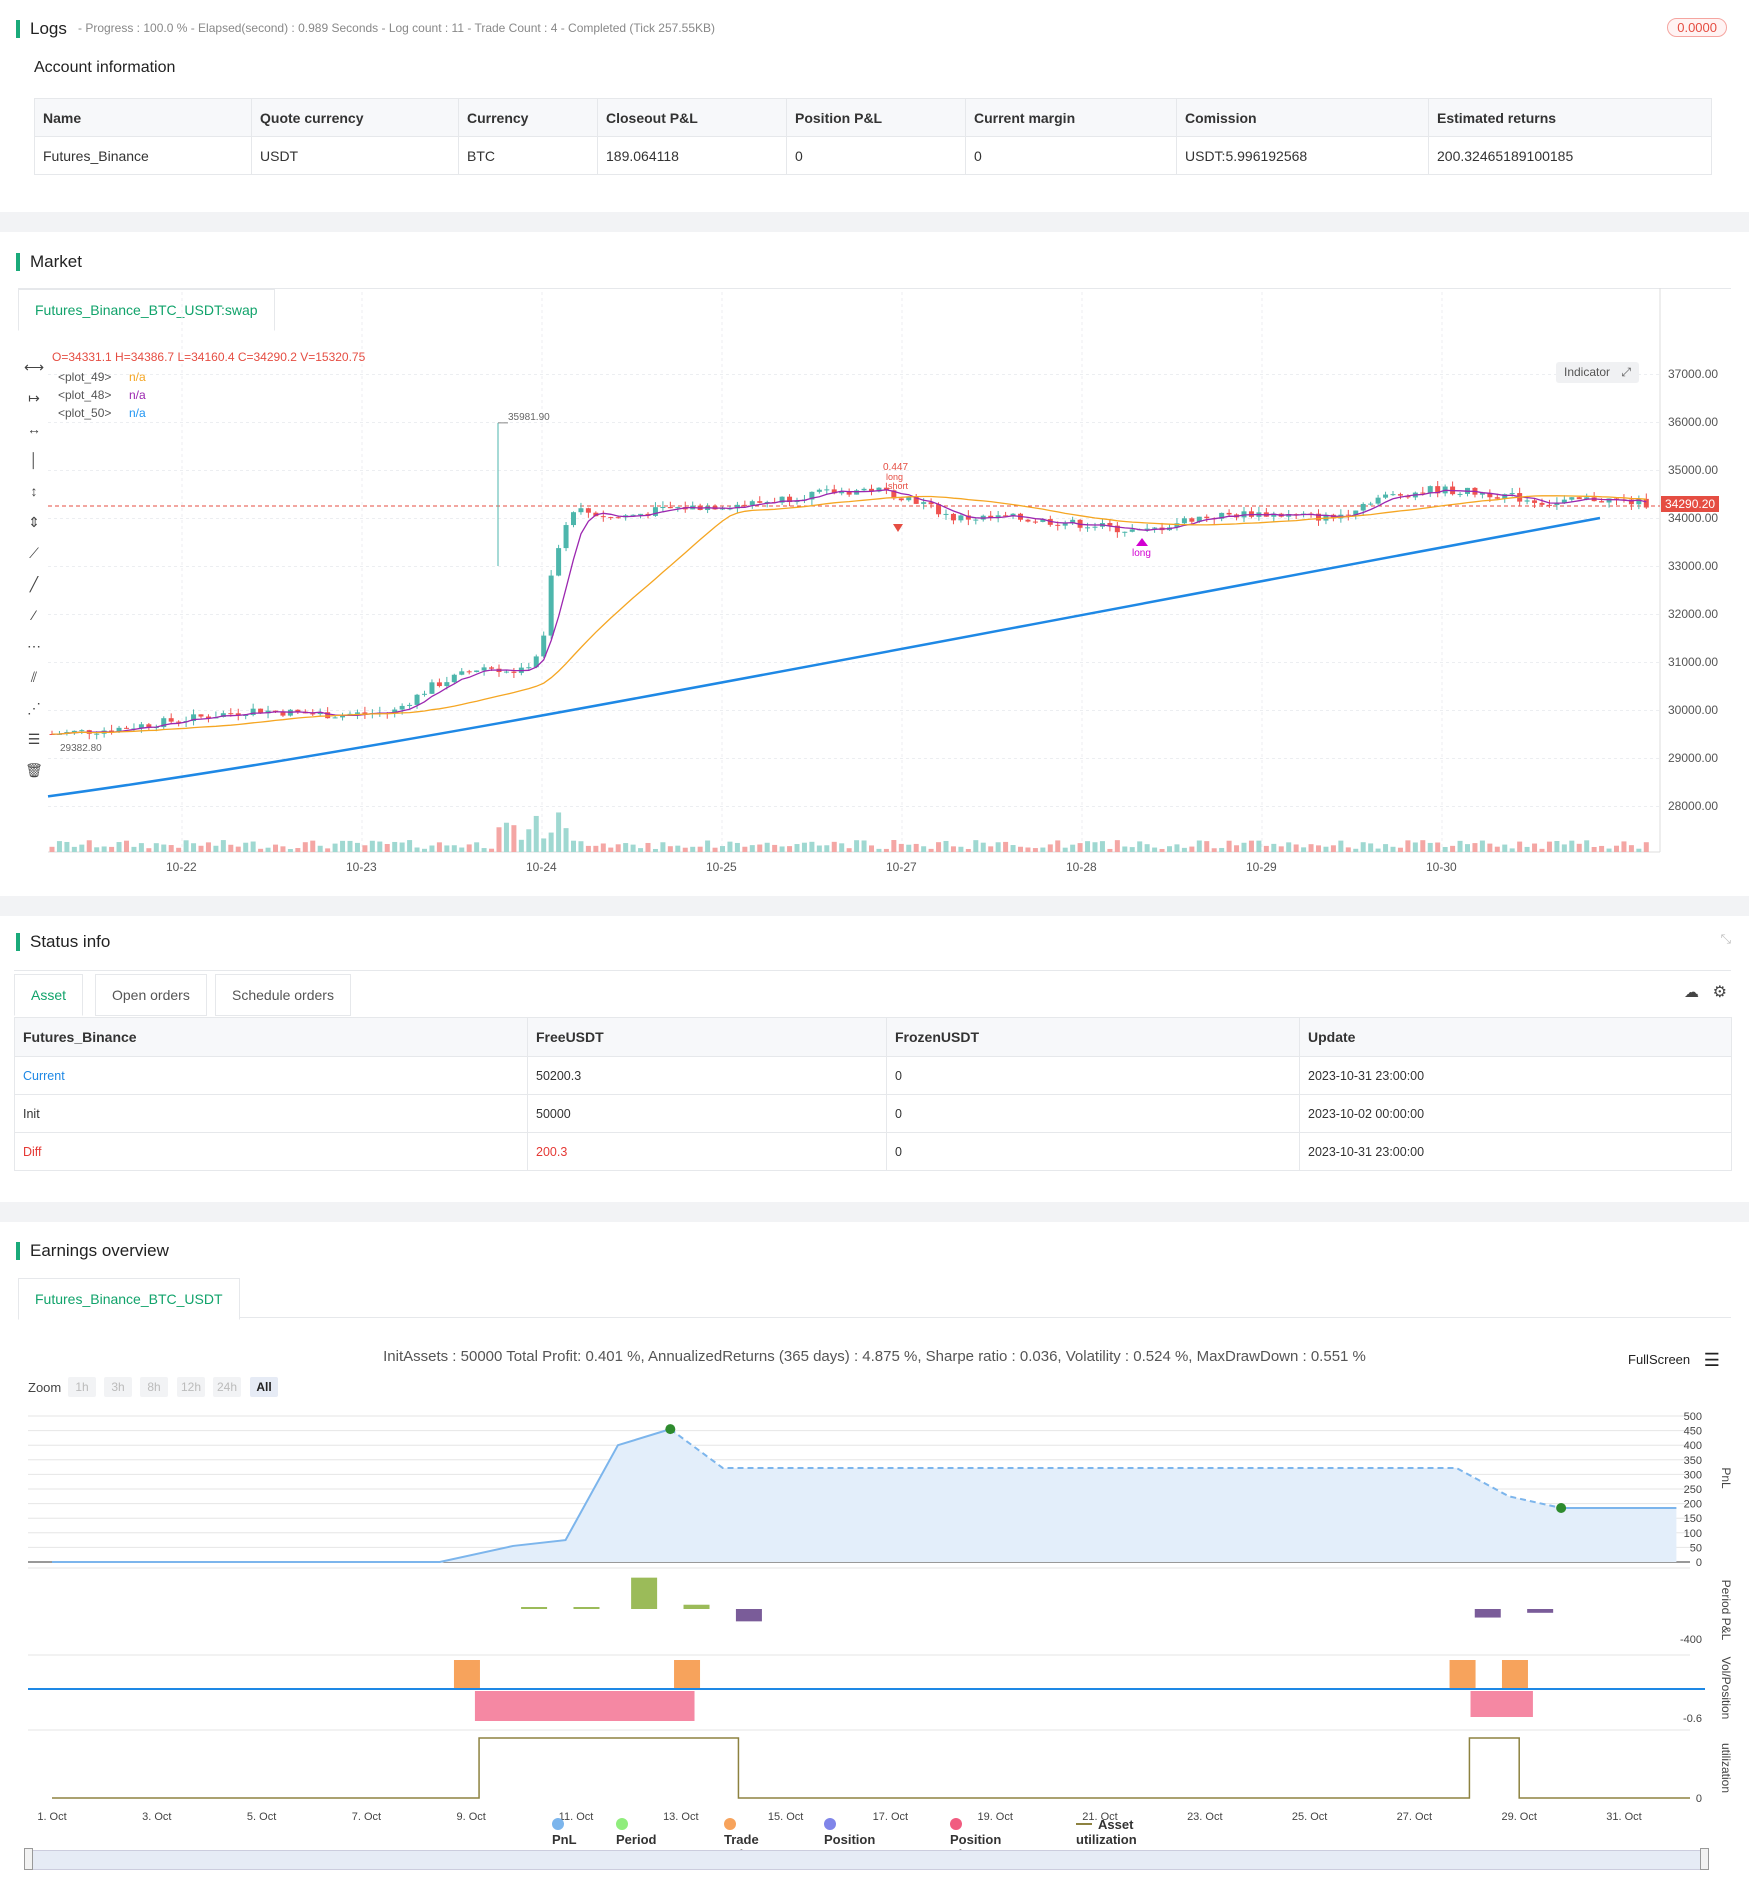 The width and height of the screenshot is (1749, 1898). Describe the element at coordinates (154, 1387) in the screenshot. I see `zoom-8h-button: 8h` at that location.